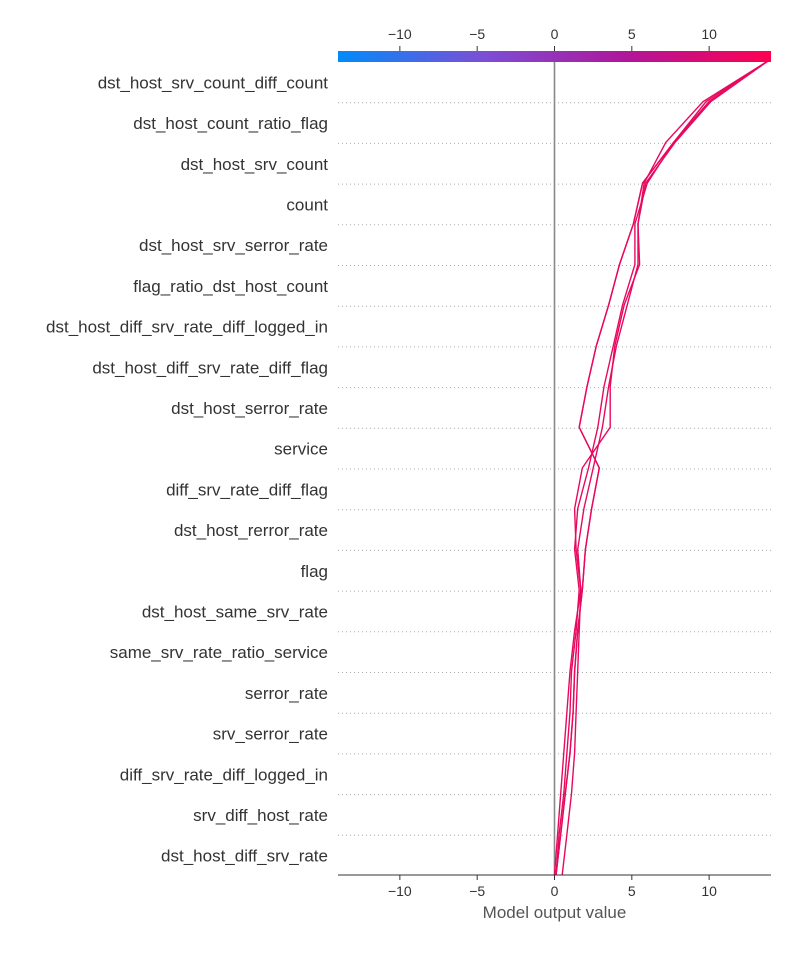  I want to click on feature-label: dst_host_serror_rate, so click(249, 408).